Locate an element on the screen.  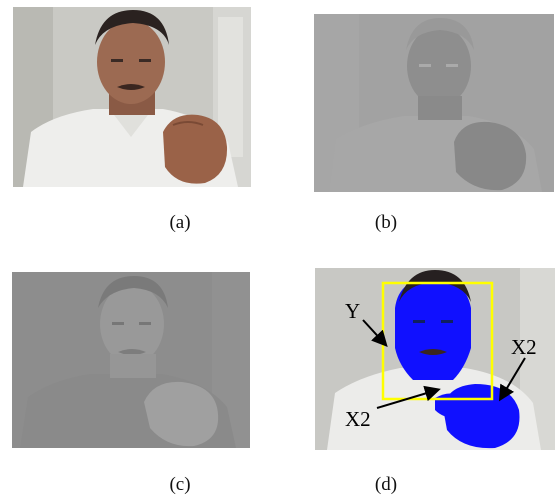
label-x2-bottom: X2 is located at coordinates (358, 419).